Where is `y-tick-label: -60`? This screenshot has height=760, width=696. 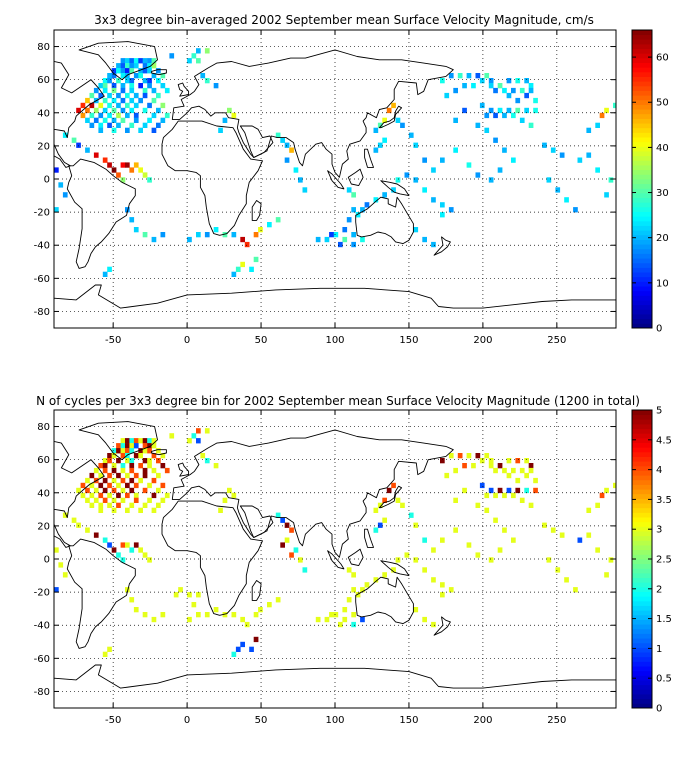
y-tick-label: -60 is located at coordinates (42, 659).